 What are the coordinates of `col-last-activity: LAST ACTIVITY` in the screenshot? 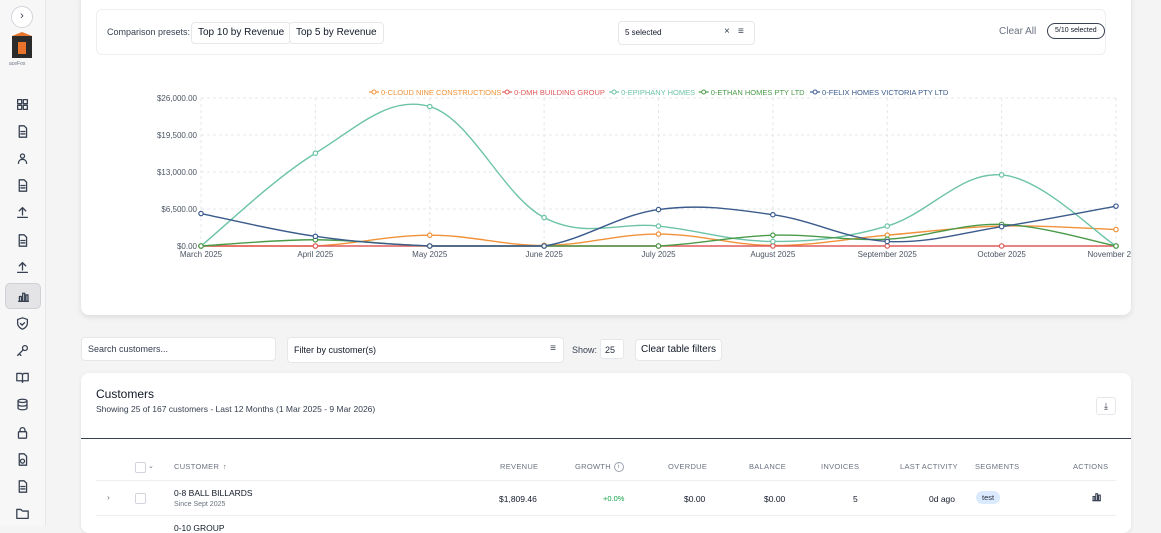 It's located at (929, 466).